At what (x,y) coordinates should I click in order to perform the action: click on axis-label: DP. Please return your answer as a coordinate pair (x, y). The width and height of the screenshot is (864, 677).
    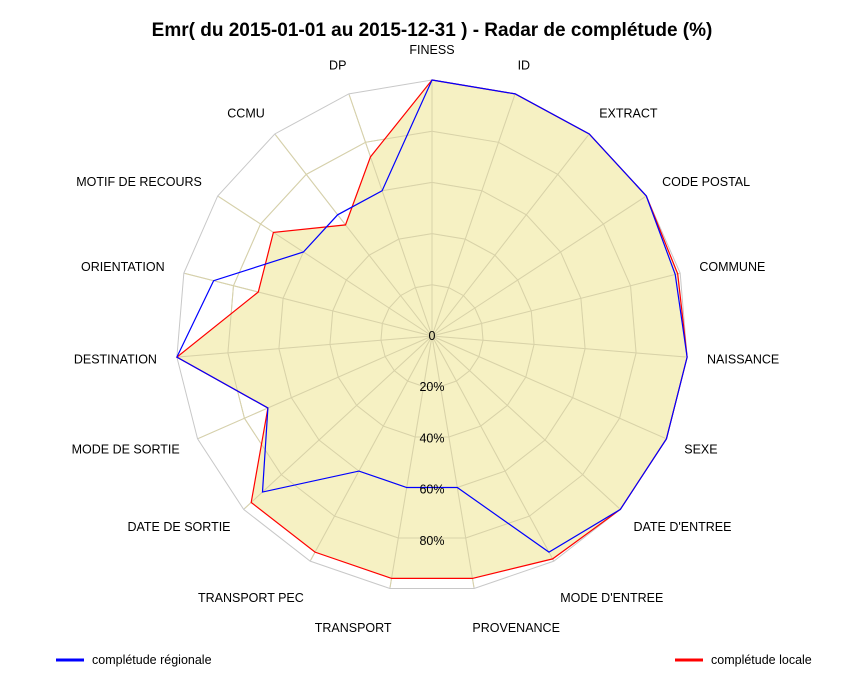
    Looking at the image, I should click on (337, 65).